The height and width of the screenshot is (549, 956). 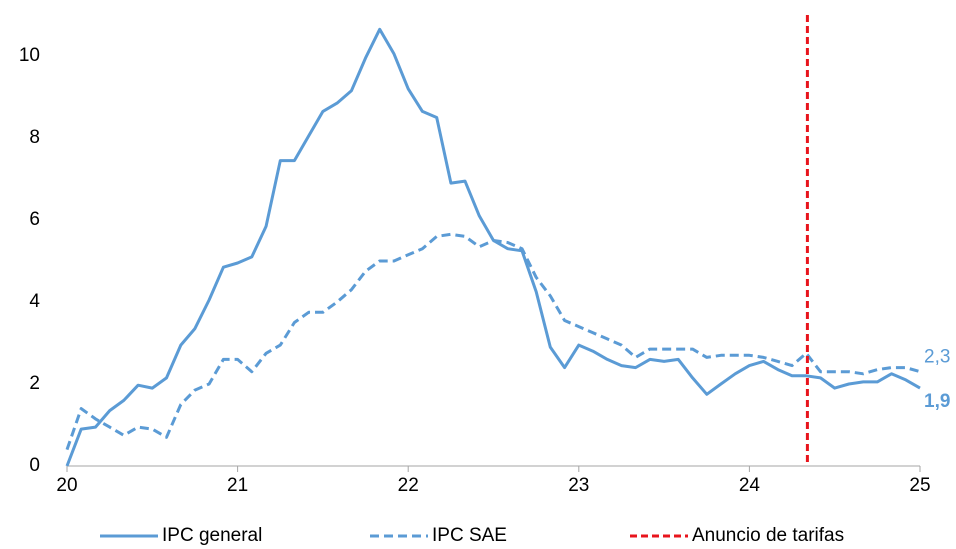 I want to click on end-label: 1,9, so click(x=937, y=401).